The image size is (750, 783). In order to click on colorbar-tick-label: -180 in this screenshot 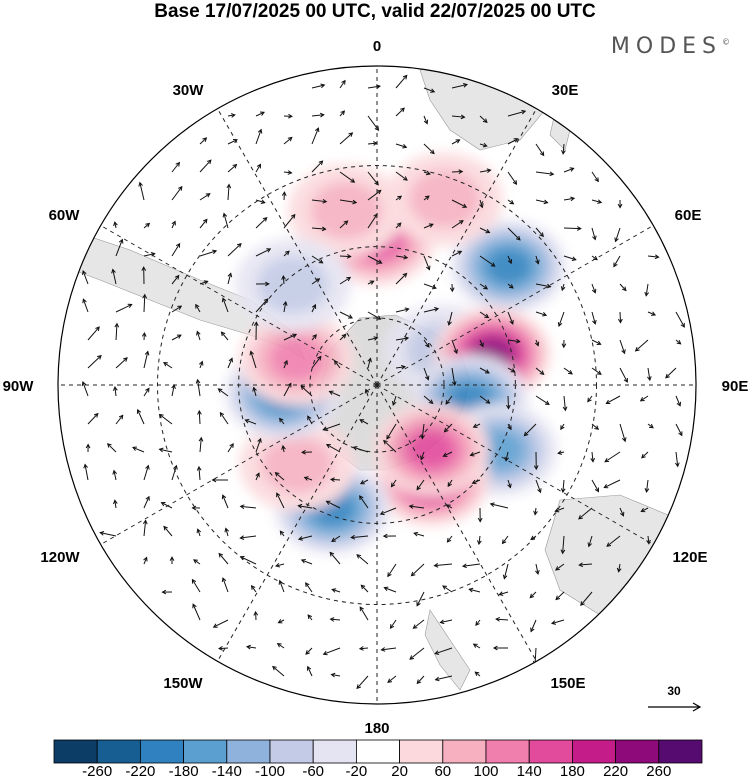, I will do `click(183, 771)`.